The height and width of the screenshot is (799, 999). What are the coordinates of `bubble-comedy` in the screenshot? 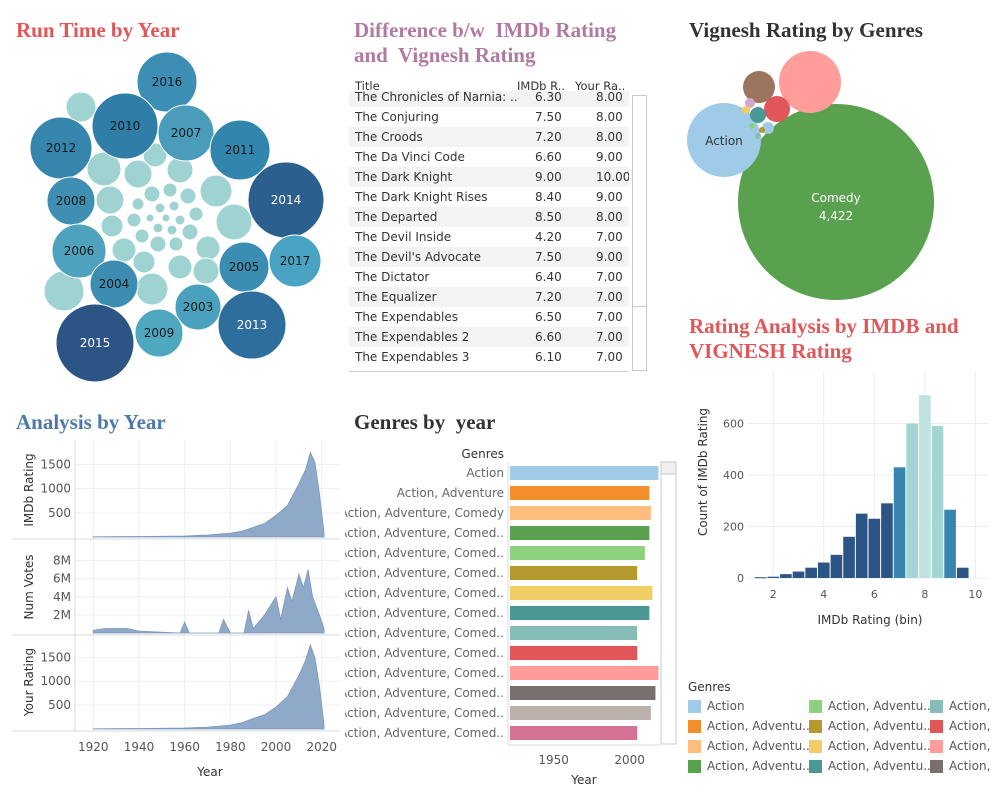 It's located at (836, 202).